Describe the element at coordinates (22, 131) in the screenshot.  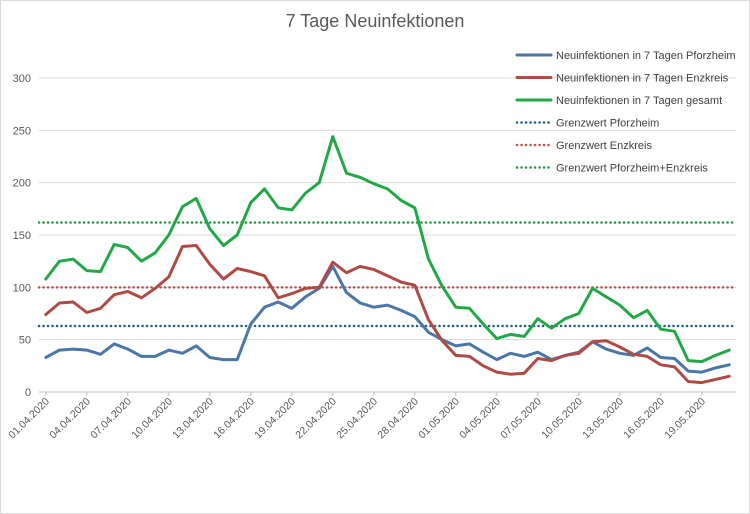
I see `y-tick-label: 250` at that location.